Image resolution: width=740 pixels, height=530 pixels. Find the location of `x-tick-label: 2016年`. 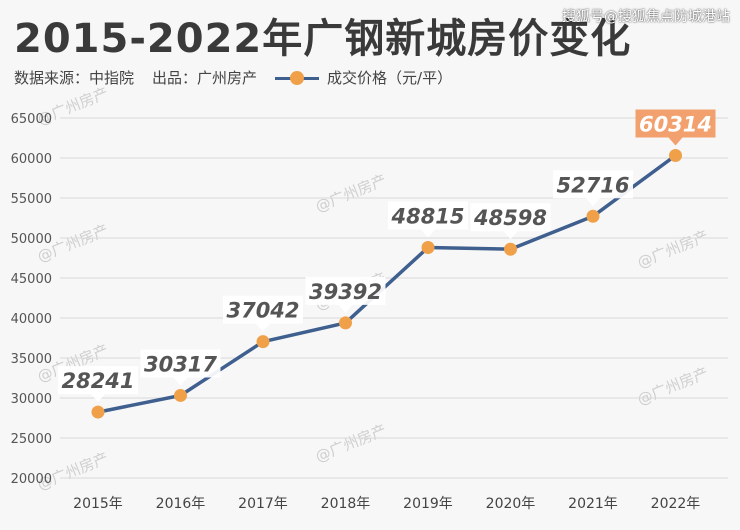

x-tick-label: 2016年 is located at coordinates (181, 504).